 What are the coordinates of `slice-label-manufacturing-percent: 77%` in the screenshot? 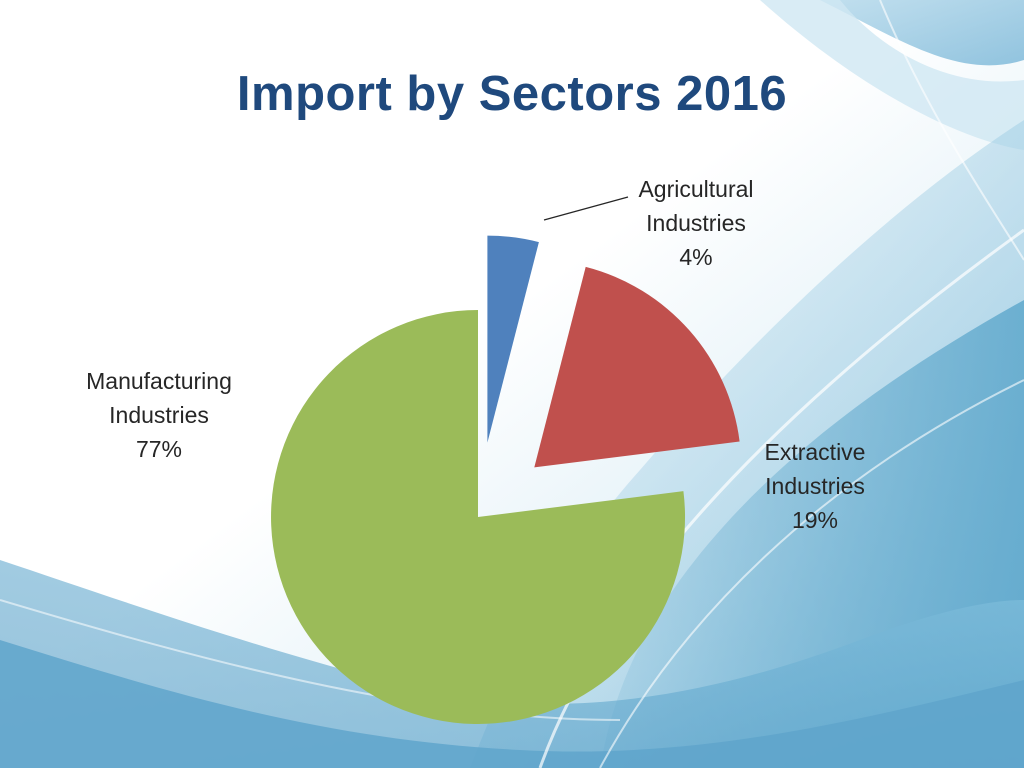 It's located at (159, 449).